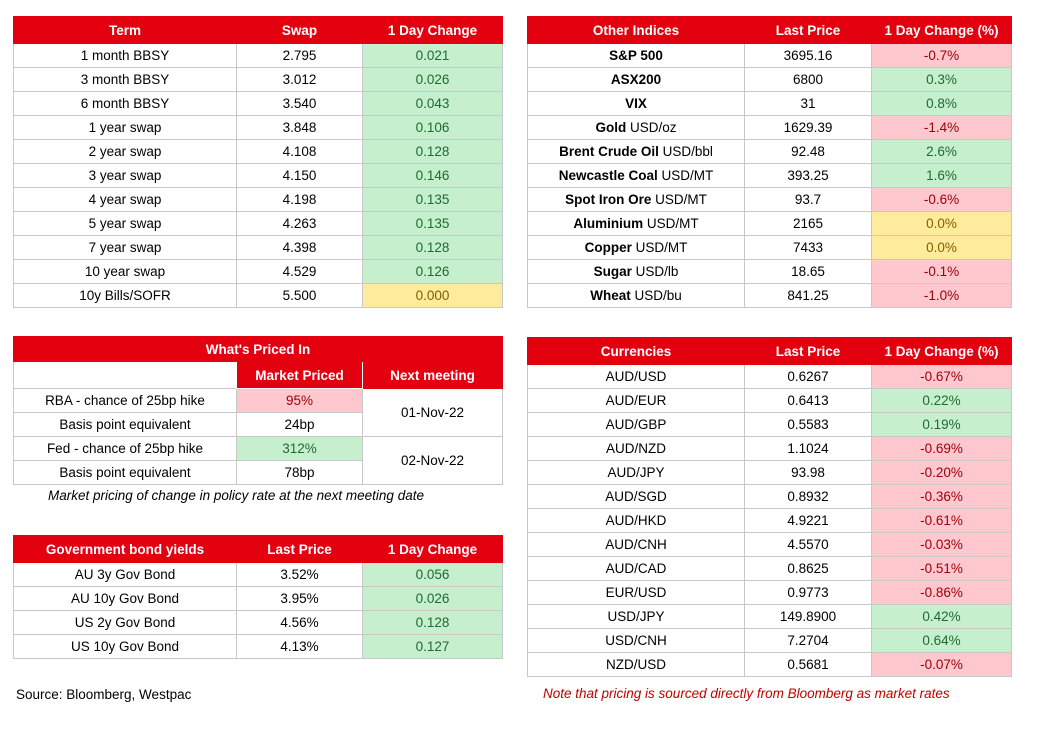 Image resolution: width=1039 pixels, height=740 pixels. I want to click on index-name: S&P 500, so click(636, 55).